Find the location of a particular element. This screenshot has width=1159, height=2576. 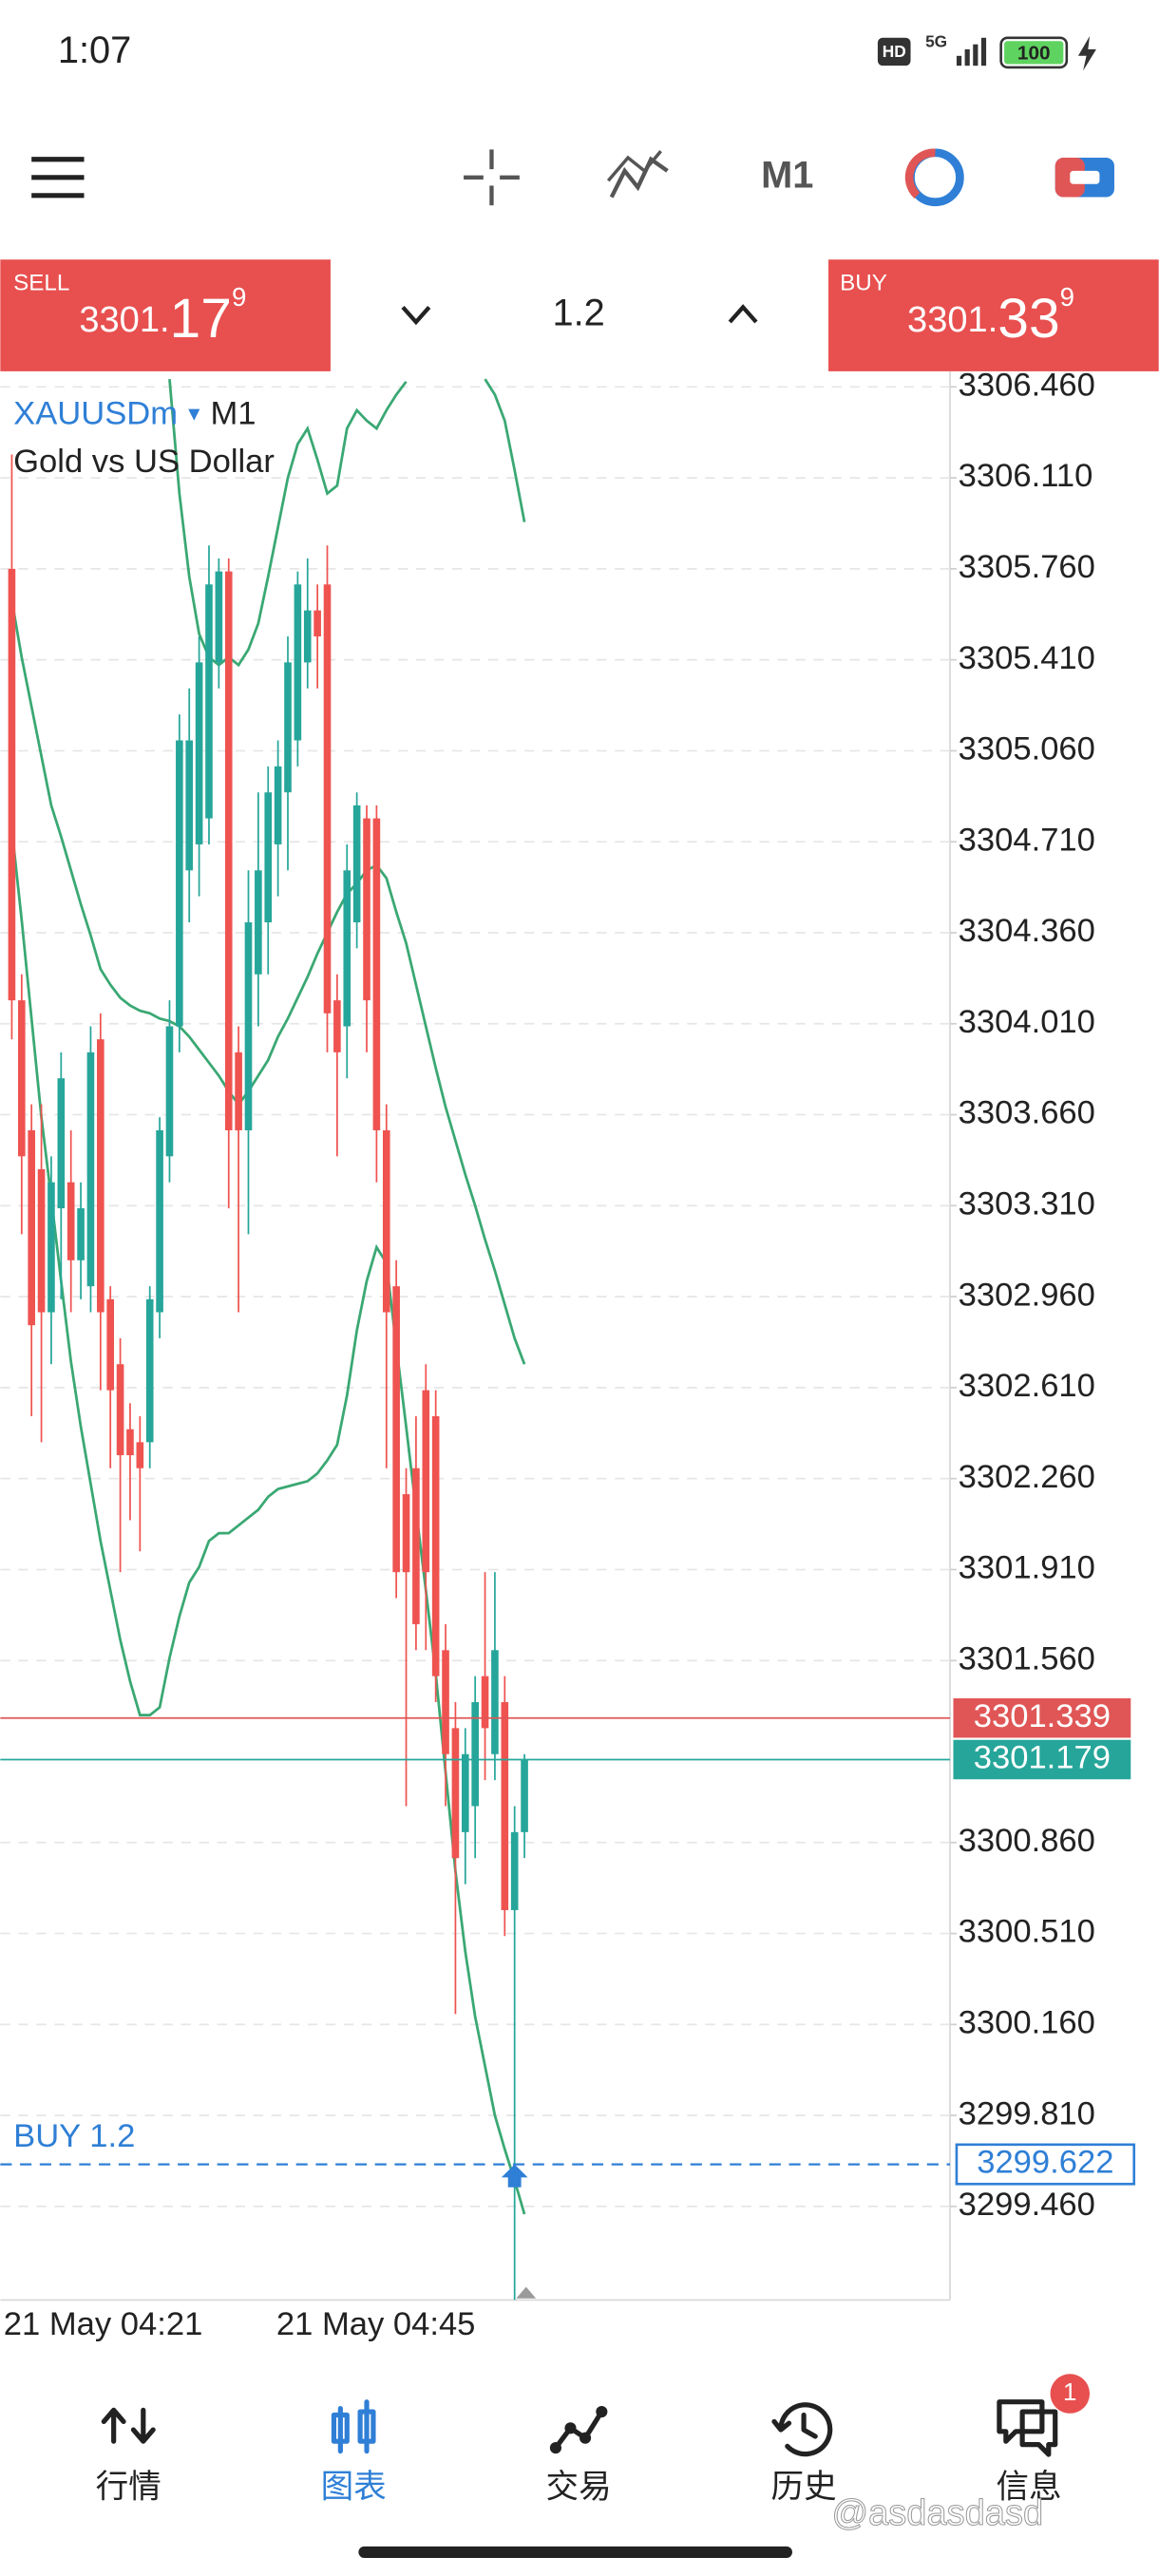

nav-items: 行情 图表 交易 历史 信息 1 is located at coordinates (593, 2439).